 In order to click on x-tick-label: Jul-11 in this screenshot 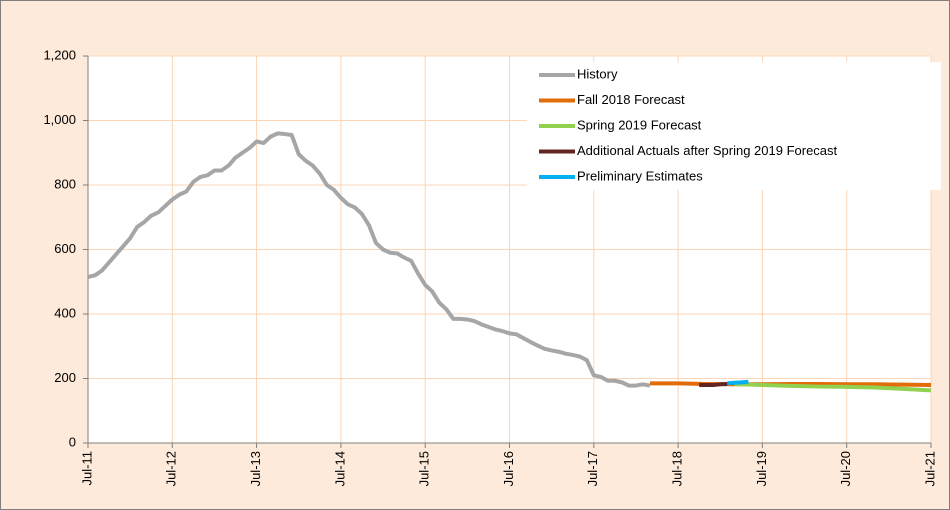, I will do `click(86, 468)`.